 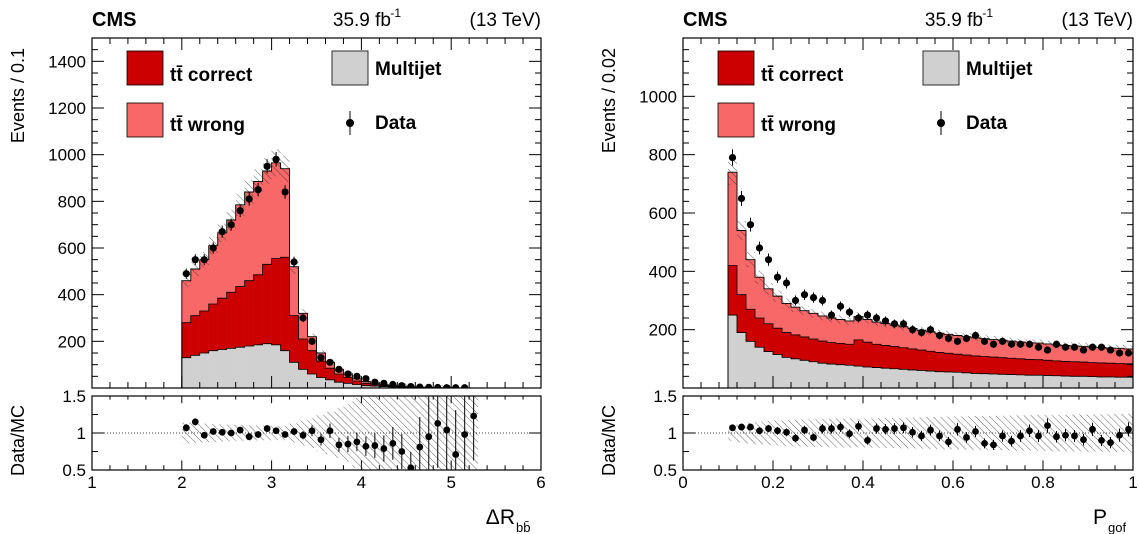 What do you see at coordinates (658, 96) in the screenshot?
I see `y-tick-label: 1000` at bounding box center [658, 96].